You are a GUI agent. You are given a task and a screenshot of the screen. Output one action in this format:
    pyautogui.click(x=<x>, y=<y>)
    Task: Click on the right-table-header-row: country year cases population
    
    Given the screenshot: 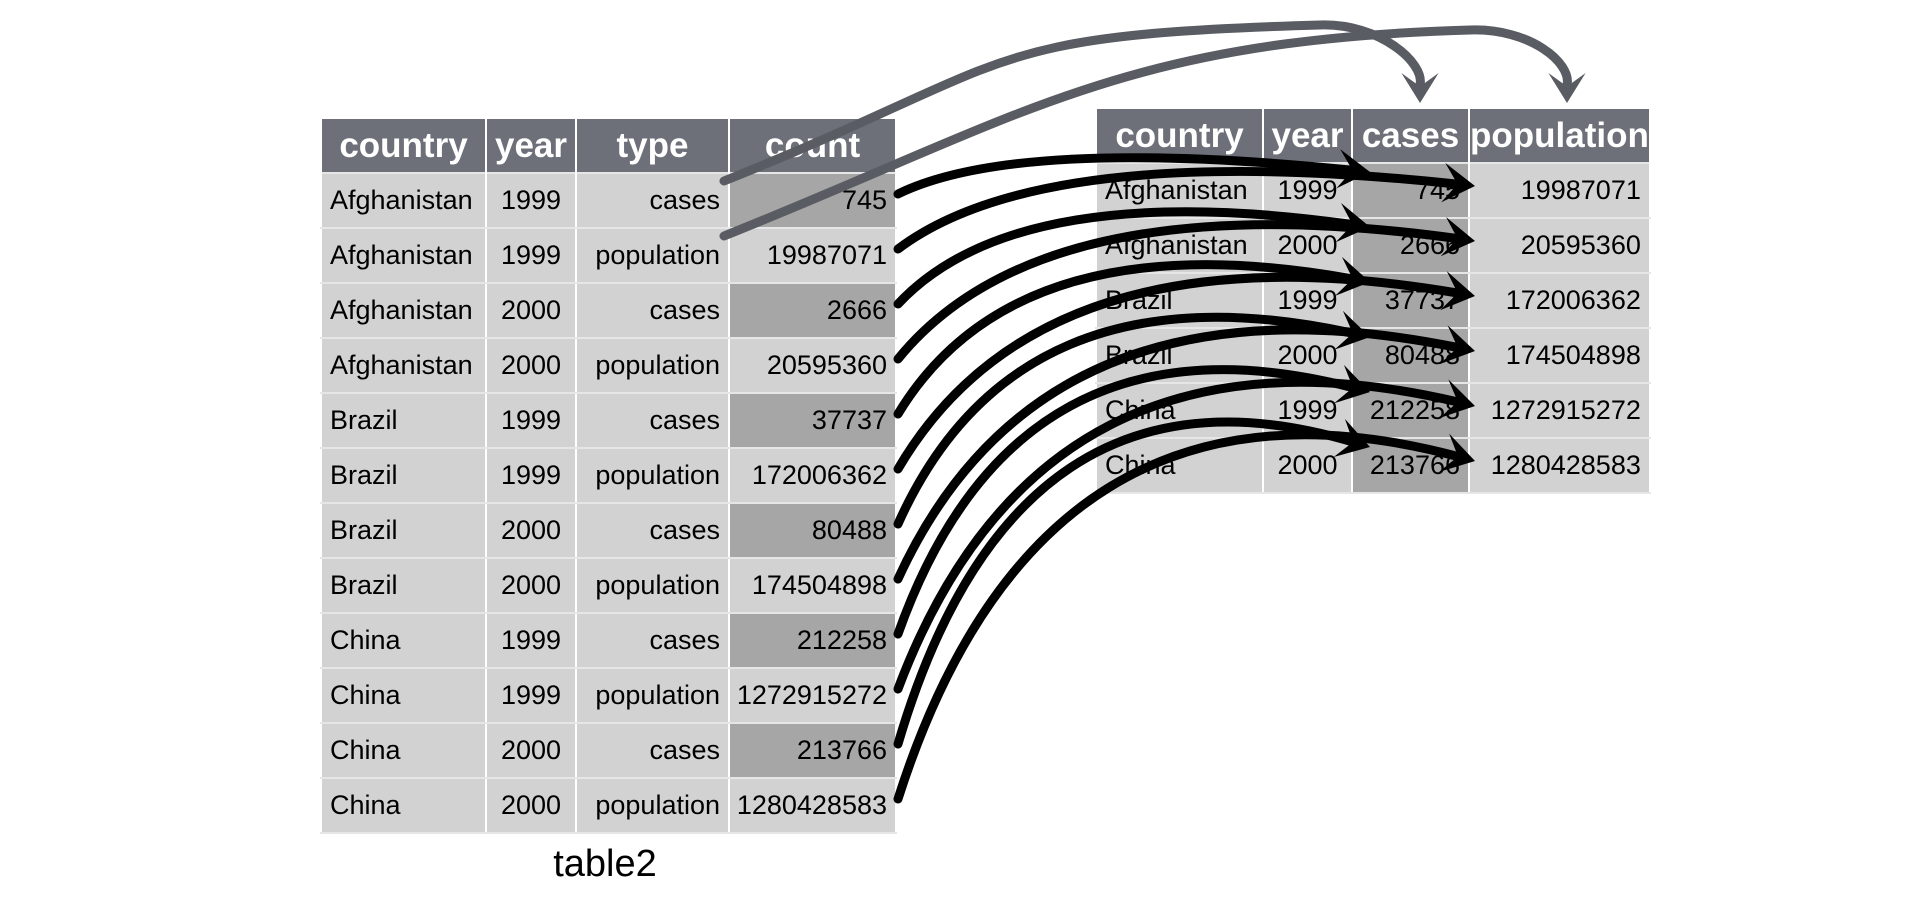 What is the action you would take?
    pyautogui.click(x=1373, y=136)
    